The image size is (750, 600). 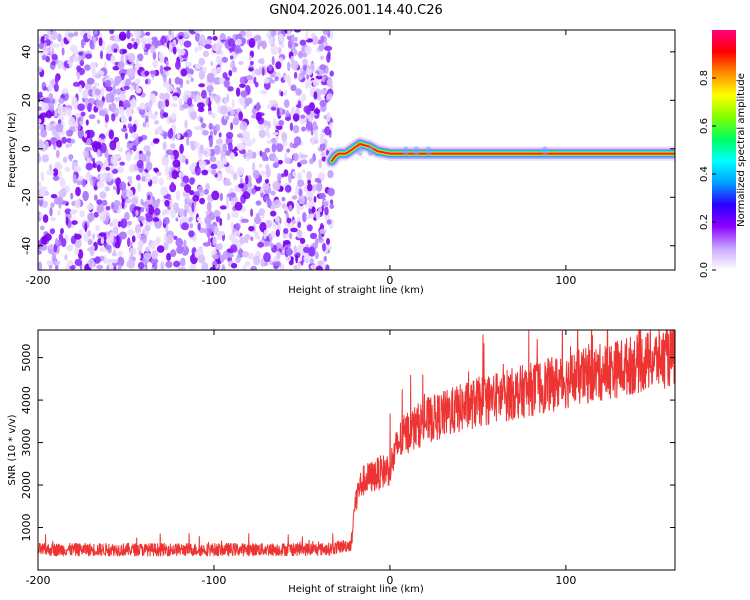 What do you see at coordinates (26, 197) in the screenshot?
I see `spectrogram-y-tick-label: -20` at bounding box center [26, 197].